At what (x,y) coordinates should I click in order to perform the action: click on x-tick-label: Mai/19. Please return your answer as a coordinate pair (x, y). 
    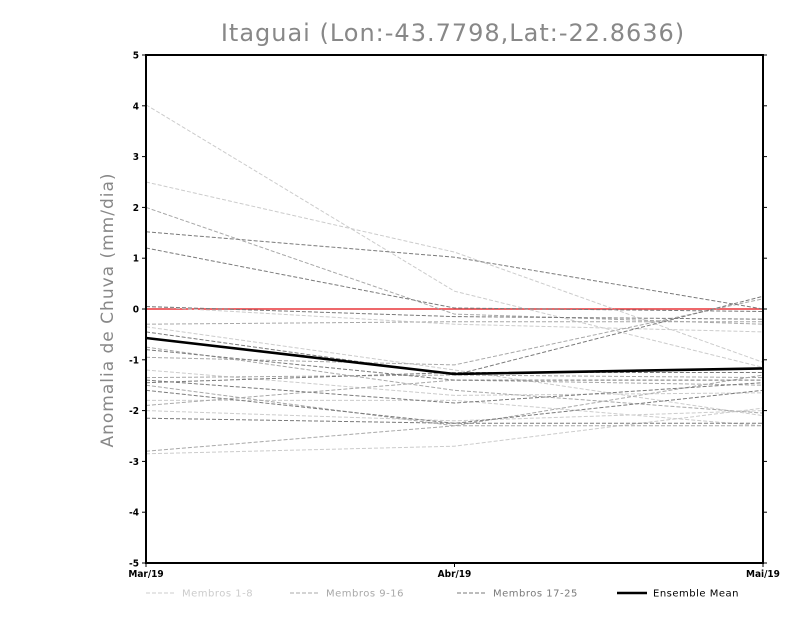
    Looking at the image, I should click on (763, 574).